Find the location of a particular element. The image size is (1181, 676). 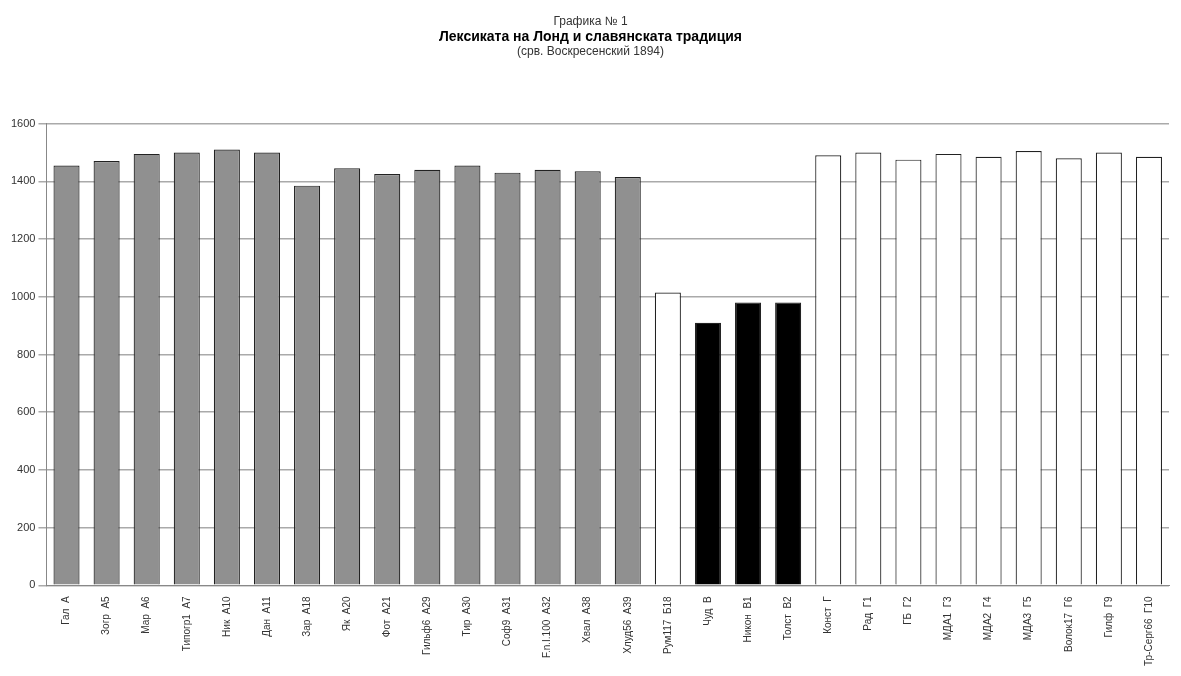

x-tick-label: Конст Г is located at coordinates (827, 614).